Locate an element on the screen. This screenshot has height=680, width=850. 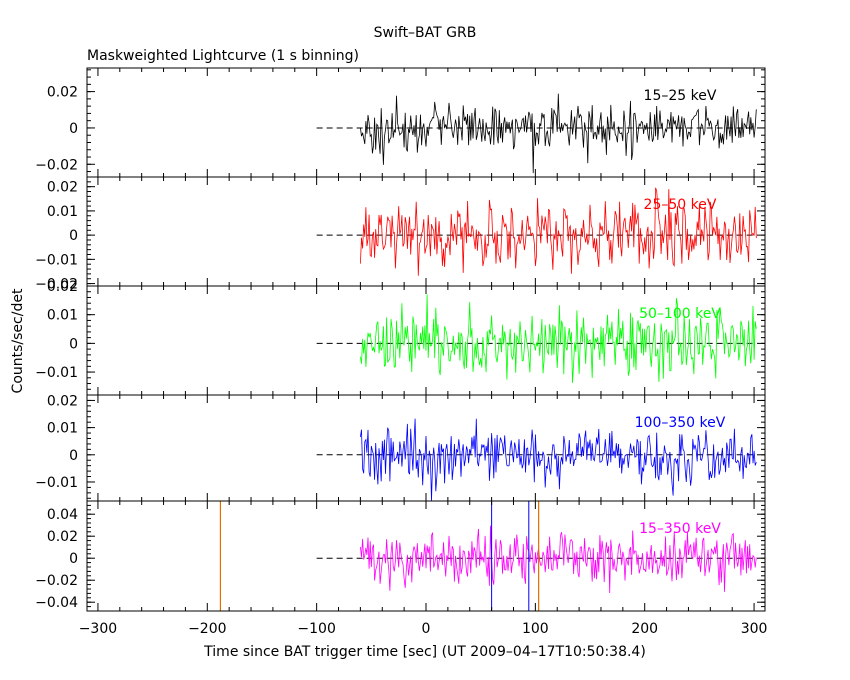
y-tick-label: 0.04 is located at coordinates (62, 515).